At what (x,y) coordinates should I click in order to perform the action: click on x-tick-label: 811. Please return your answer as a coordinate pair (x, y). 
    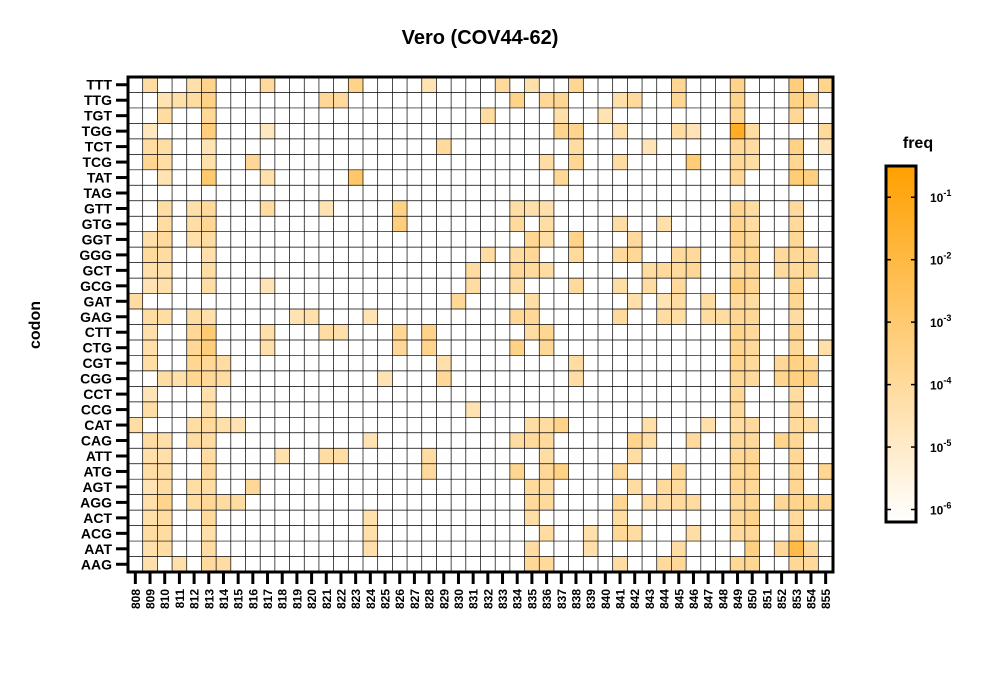
    Looking at the image, I should click on (180, 599).